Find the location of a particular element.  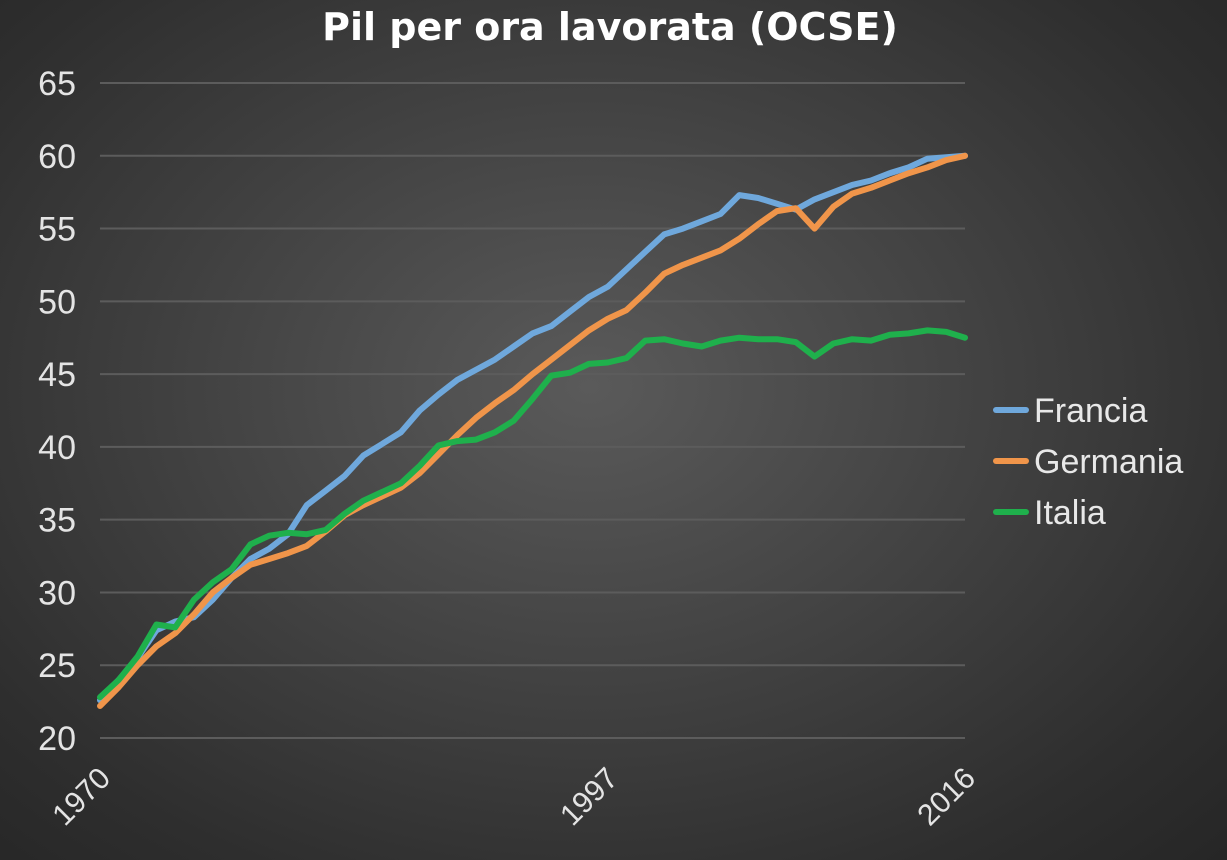

legend-label-italia: Italia is located at coordinates (1070, 513).